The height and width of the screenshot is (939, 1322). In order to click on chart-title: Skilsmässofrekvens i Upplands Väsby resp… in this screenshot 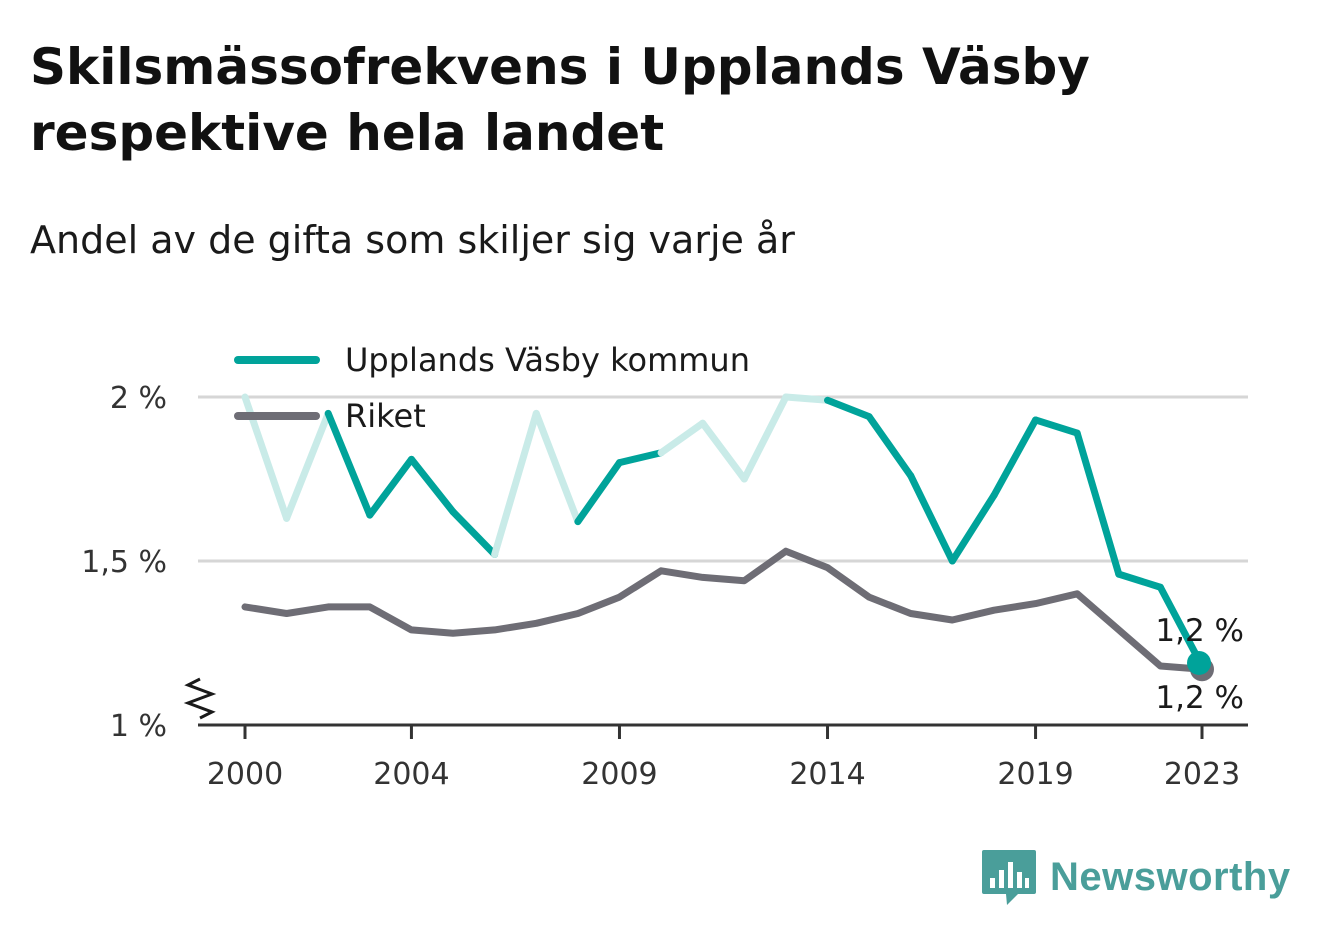, I will do `click(560, 100)`.